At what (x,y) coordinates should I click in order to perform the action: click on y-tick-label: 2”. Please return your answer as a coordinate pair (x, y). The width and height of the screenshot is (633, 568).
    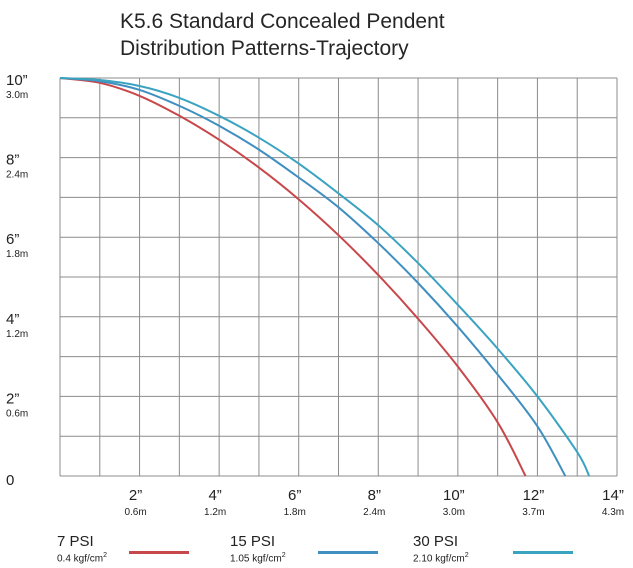
    Looking at the image, I should click on (12, 398).